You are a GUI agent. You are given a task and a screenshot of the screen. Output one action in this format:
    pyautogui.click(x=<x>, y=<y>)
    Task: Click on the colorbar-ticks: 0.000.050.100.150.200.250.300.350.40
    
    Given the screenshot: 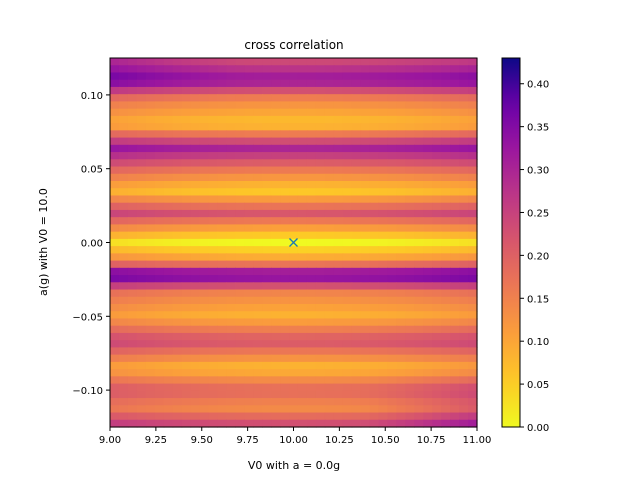 What is the action you would take?
    pyautogui.click(x=534, y=257)
    